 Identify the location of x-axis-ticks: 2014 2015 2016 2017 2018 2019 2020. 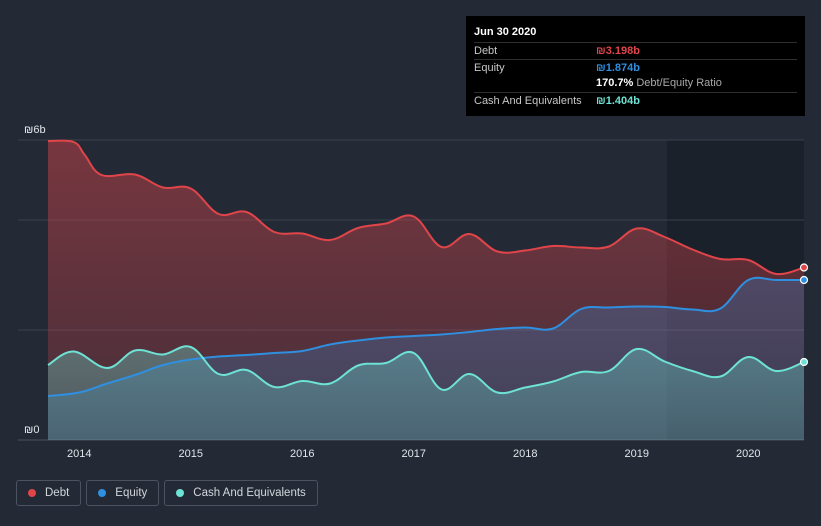
(414, 454).